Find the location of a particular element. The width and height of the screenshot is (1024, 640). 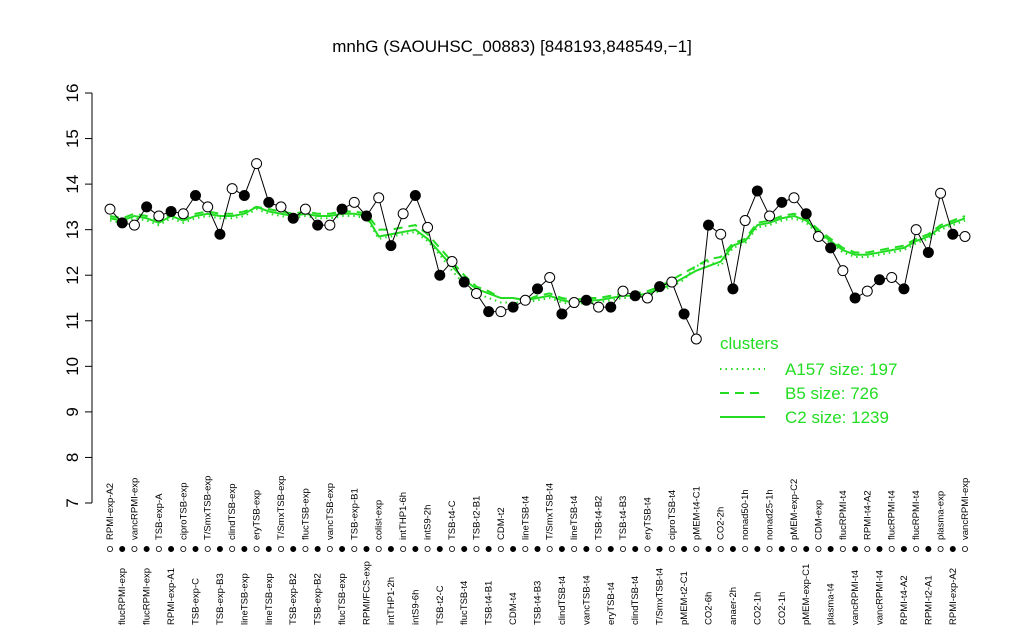

condition-label: TSB-t4-C is located at coordinates (452, 520).